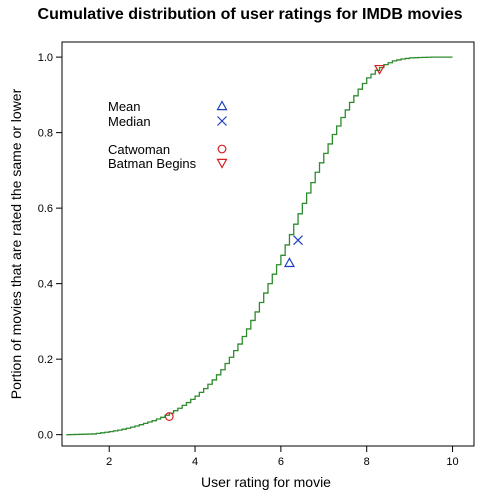 This screenshot has width=500, height=500. Describe the element at coordinates (222, 105) in the screenshot. I see `legend-mean-symbol` at that location.